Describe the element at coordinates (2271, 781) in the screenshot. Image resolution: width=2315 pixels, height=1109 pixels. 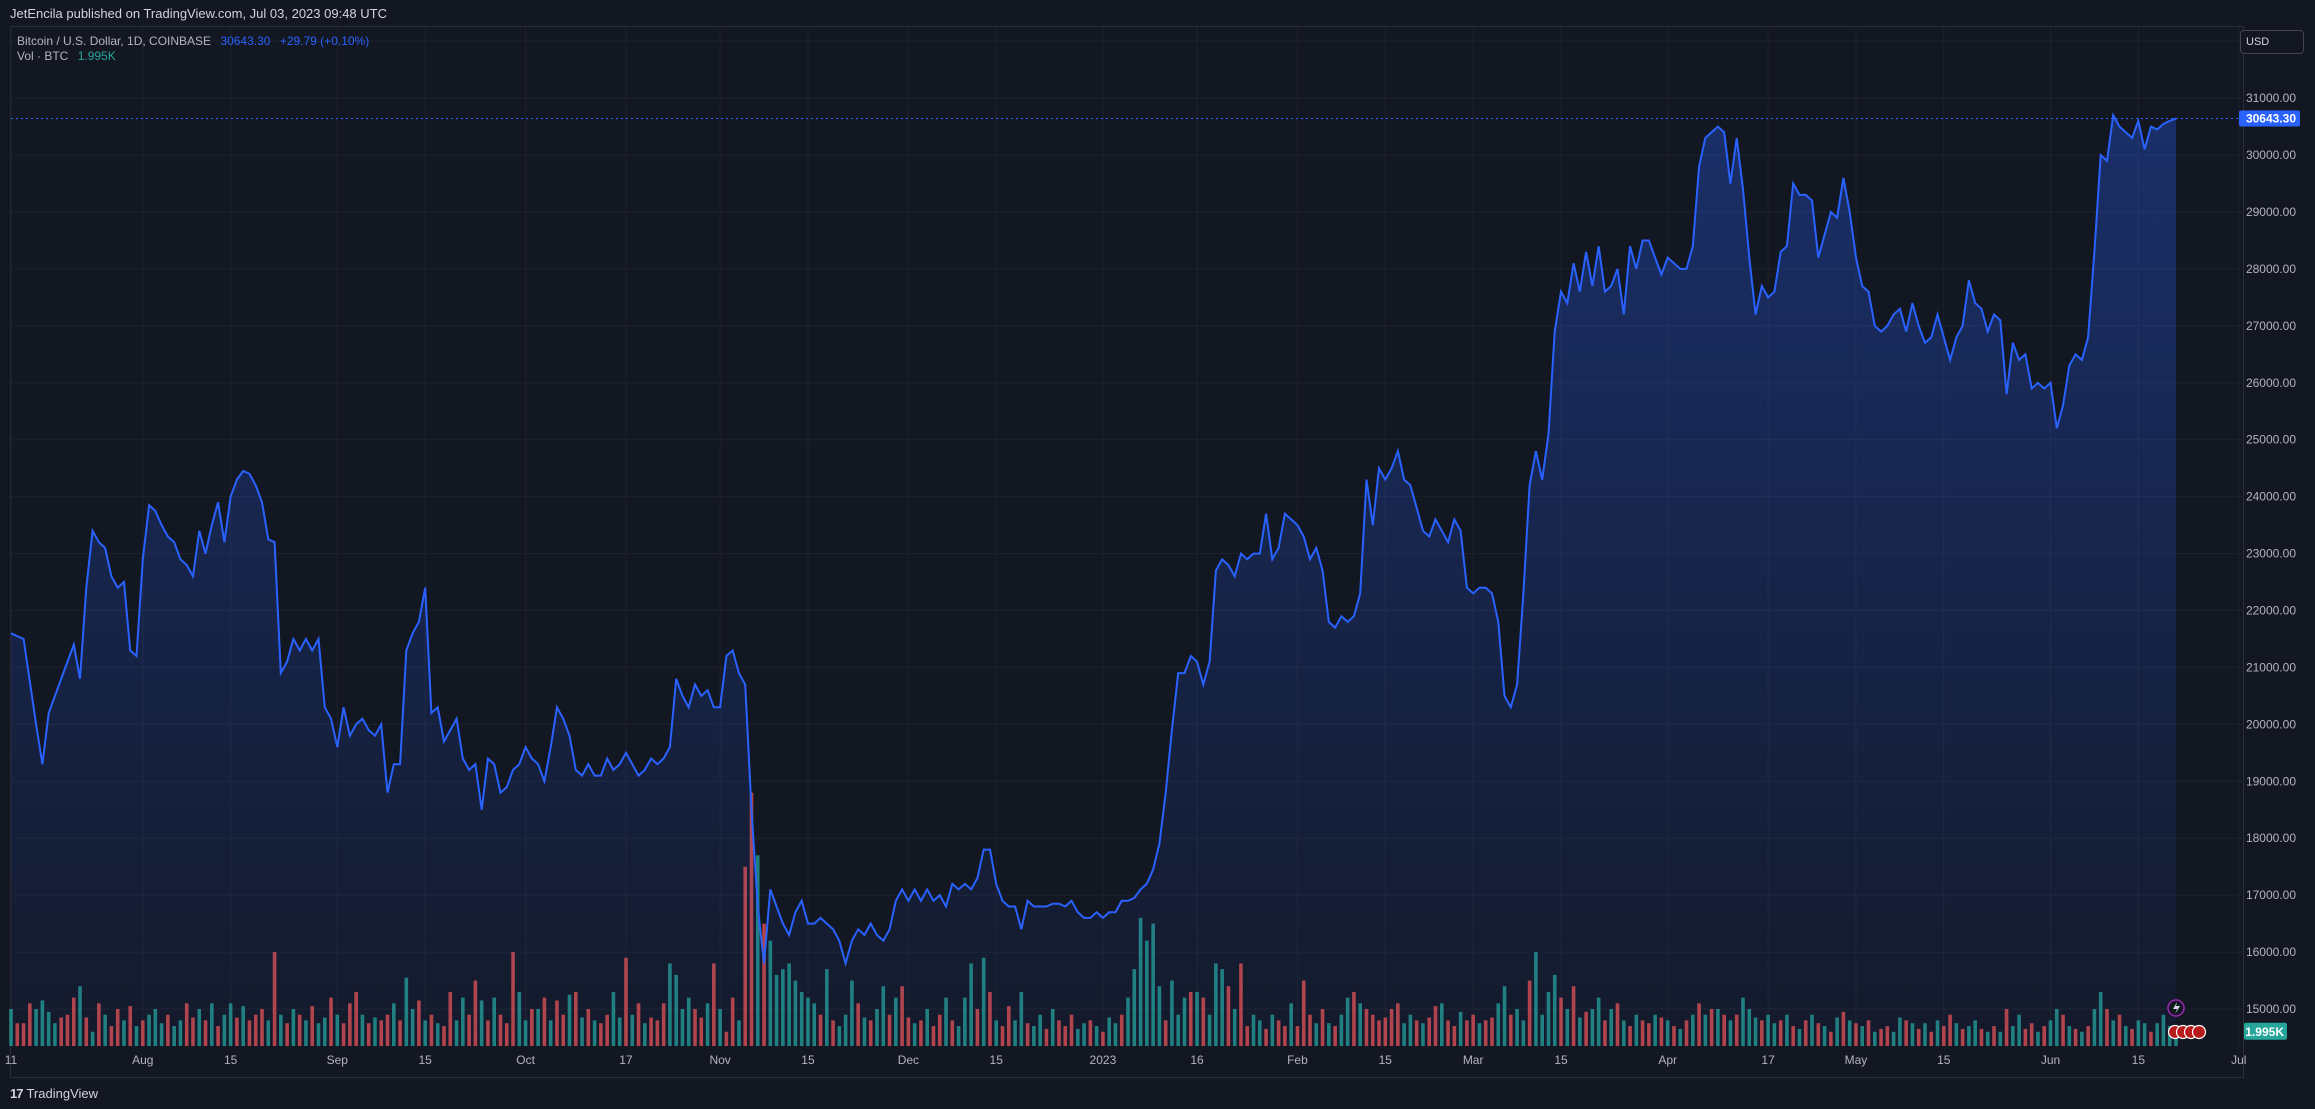
I see `price-tick-label: 19000.00` at that location.